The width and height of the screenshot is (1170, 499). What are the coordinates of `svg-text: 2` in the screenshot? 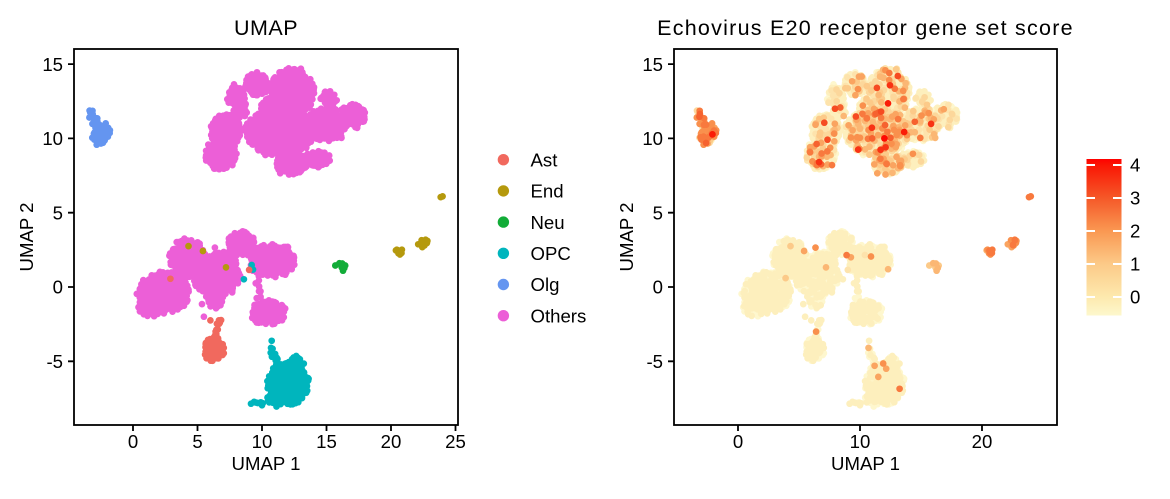 It's located at (1135, 231).